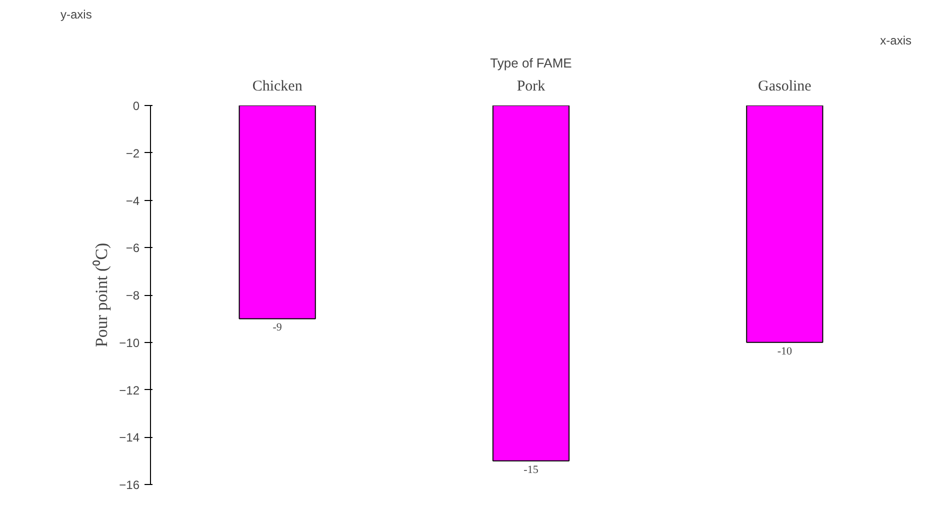 The width and height of the screenshot is (951, 524). Describe the element at coordinates (277, 328) in the screenshot. I see `data-label: -9` at that location.